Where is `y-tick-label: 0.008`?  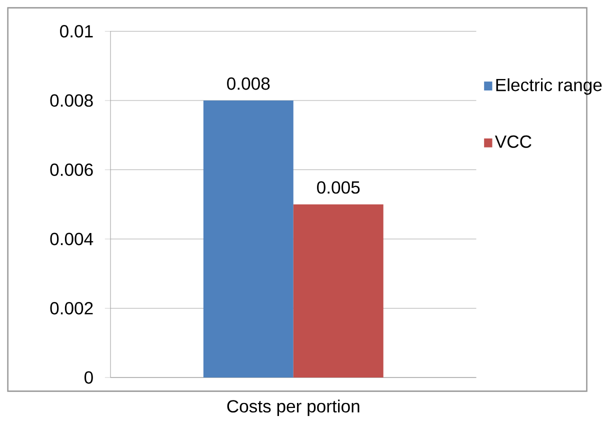
y-tick-label: 0.008 is located at coordinates (71, 100).